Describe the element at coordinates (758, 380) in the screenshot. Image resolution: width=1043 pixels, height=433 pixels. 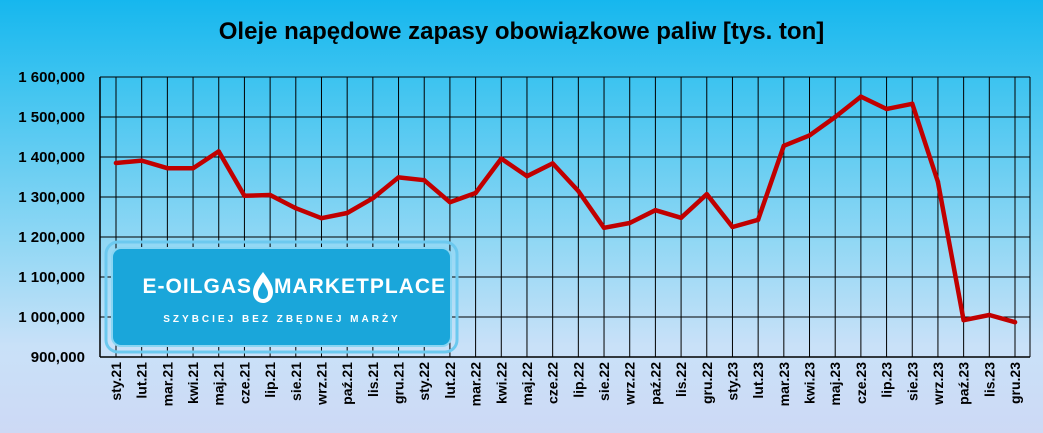
I see `x-tick-label: lut.23` at that location.